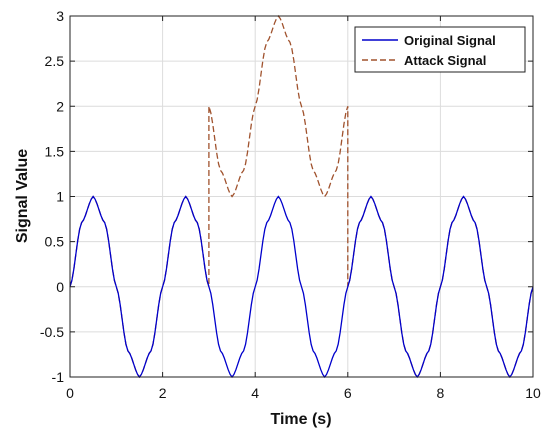 The width and height of the screenshot is (550, 440). Describe the element at coordinates (441, 393) in the screenshot. I see `x-tick-label: 8` at that location.